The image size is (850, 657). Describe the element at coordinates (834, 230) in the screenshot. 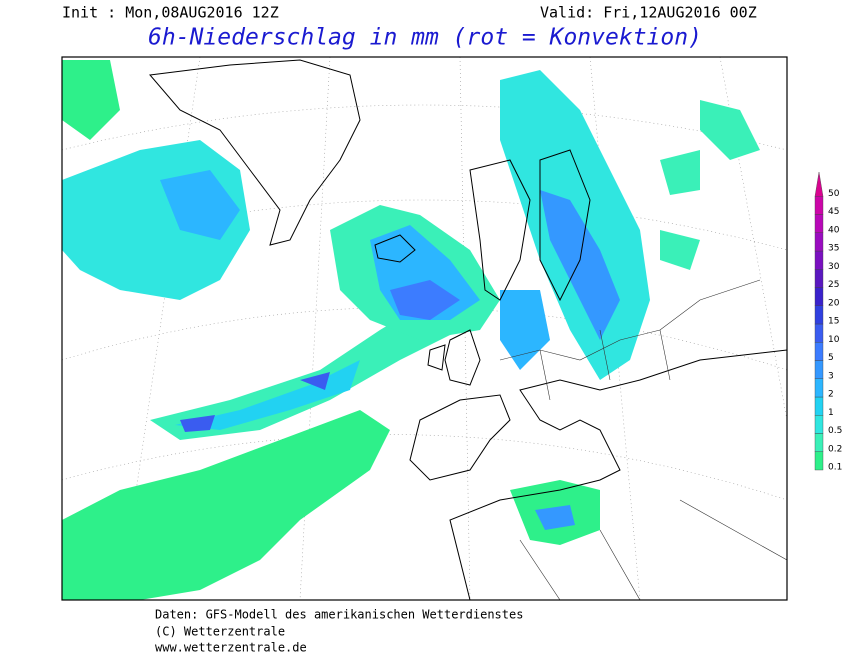

I see `legend-label: 40` at that location.